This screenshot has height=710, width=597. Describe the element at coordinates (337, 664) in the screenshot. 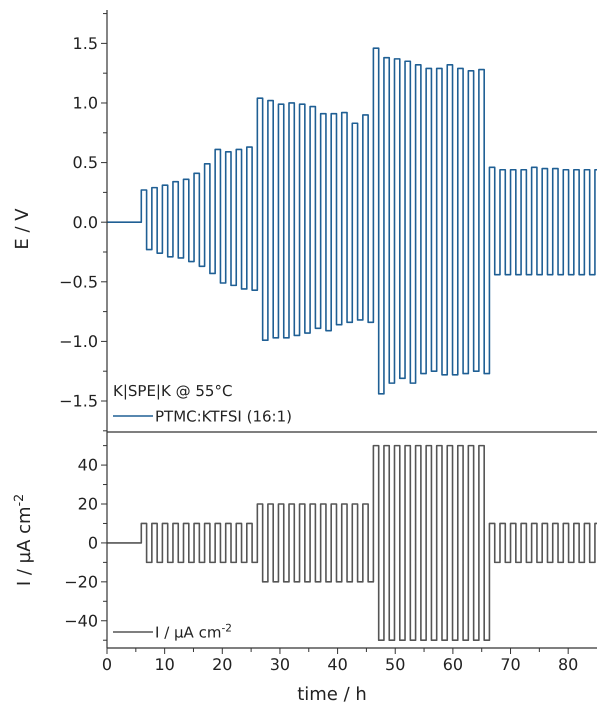

I see `x-tick-label: 40` at that location.